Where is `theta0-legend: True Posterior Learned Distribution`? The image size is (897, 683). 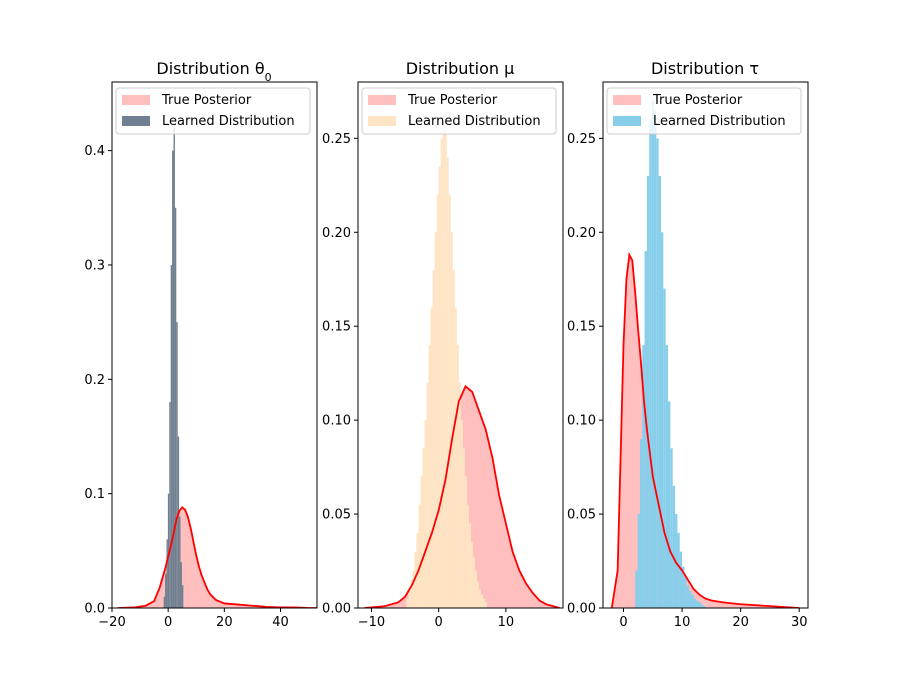
theta0-legend: True Posterior Learned Distribution is located at coordinates (213, 111).